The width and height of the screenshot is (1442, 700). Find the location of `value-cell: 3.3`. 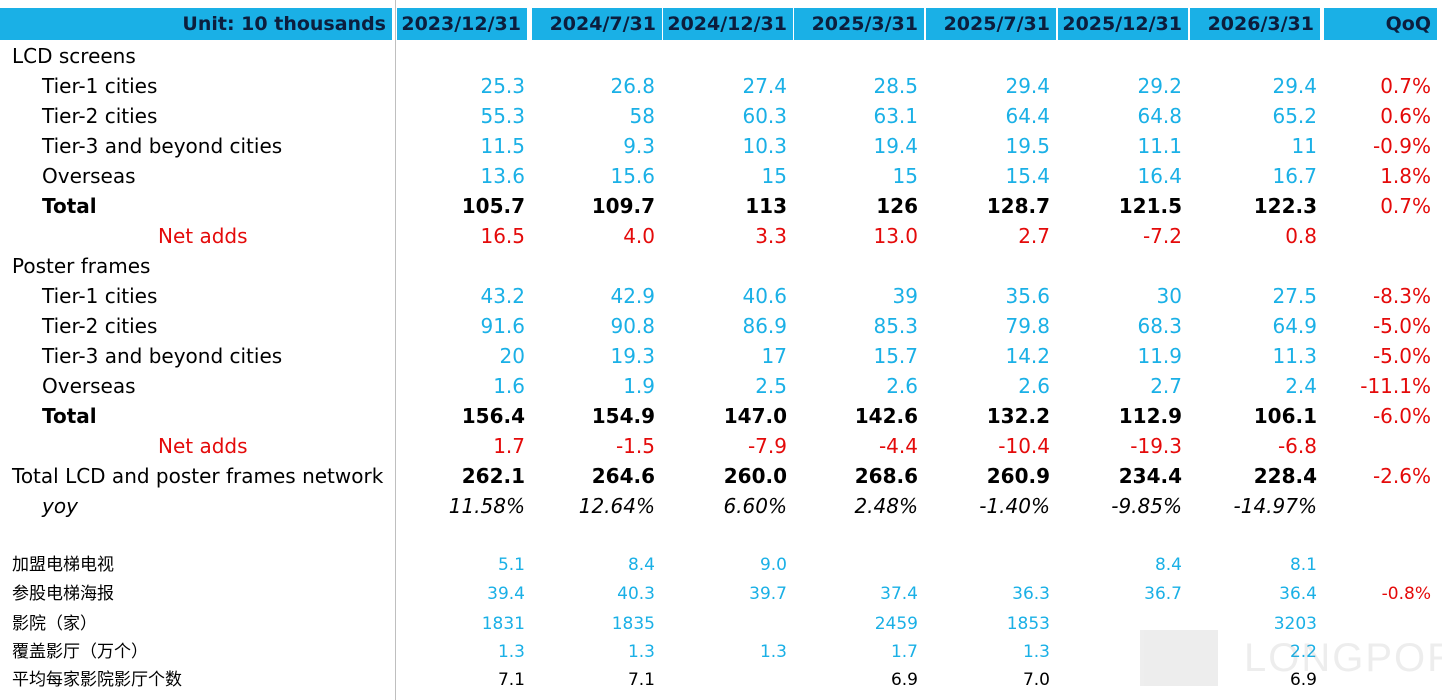

value-cell: 3.3 is located at coordinates (771, 236).